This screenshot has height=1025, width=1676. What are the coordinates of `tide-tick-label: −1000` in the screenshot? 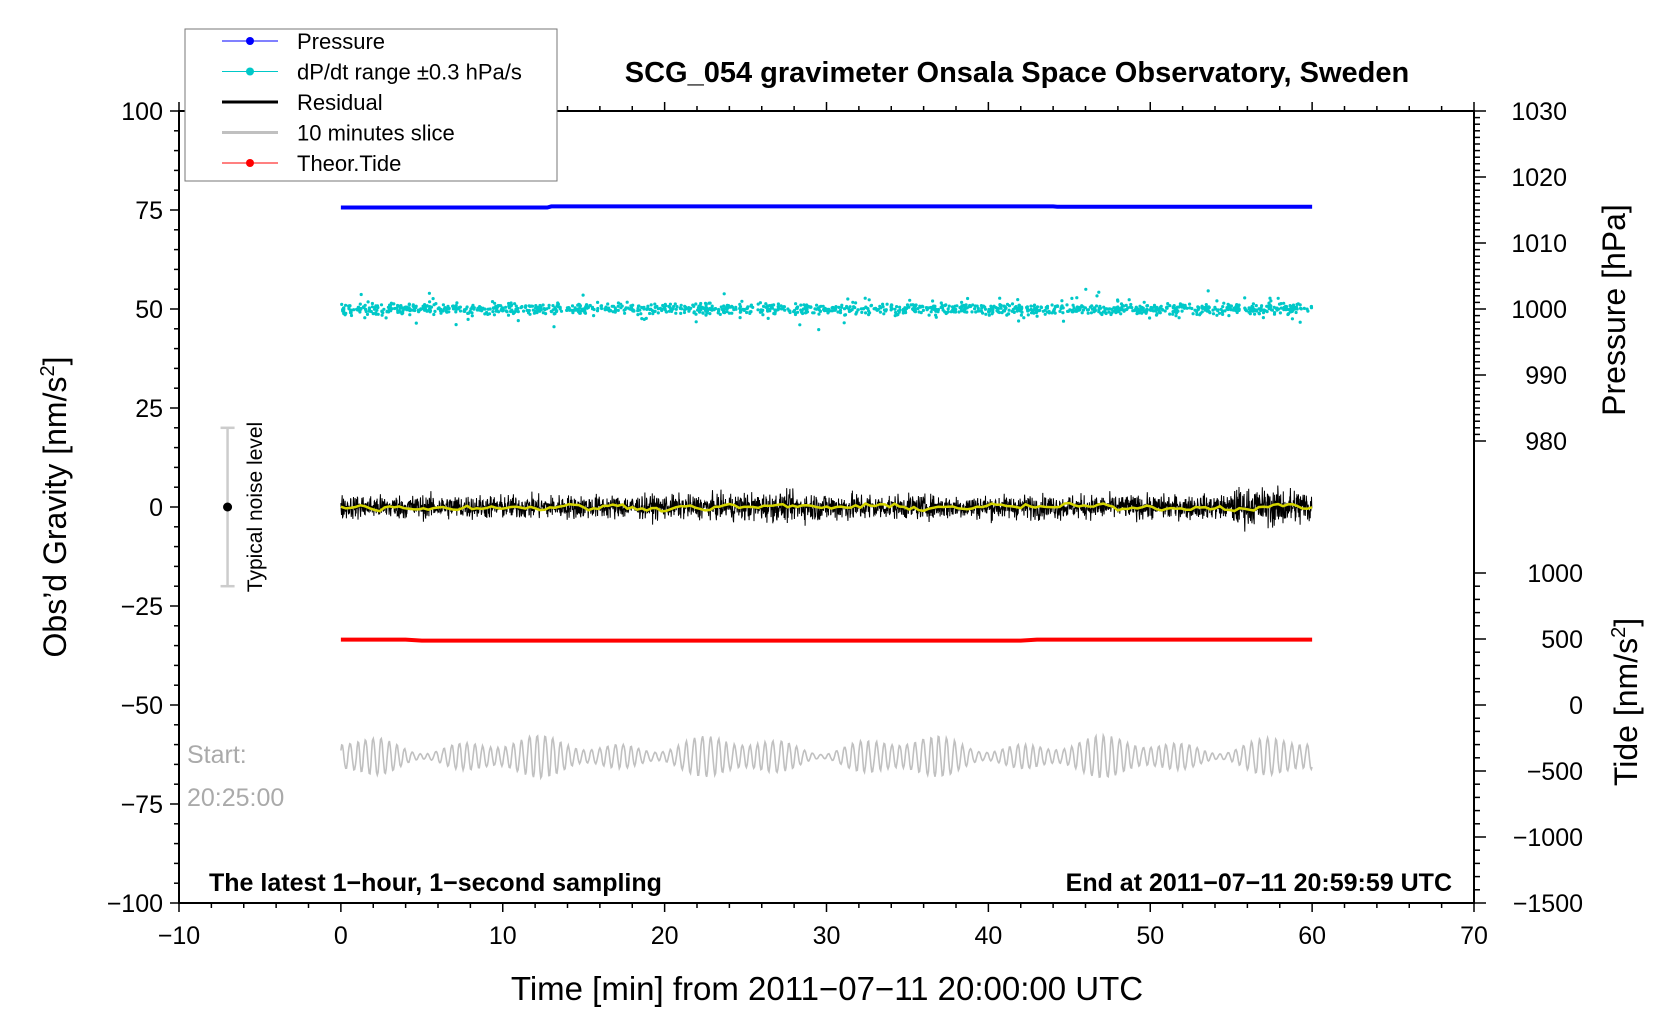 It's located at (1548, 838).